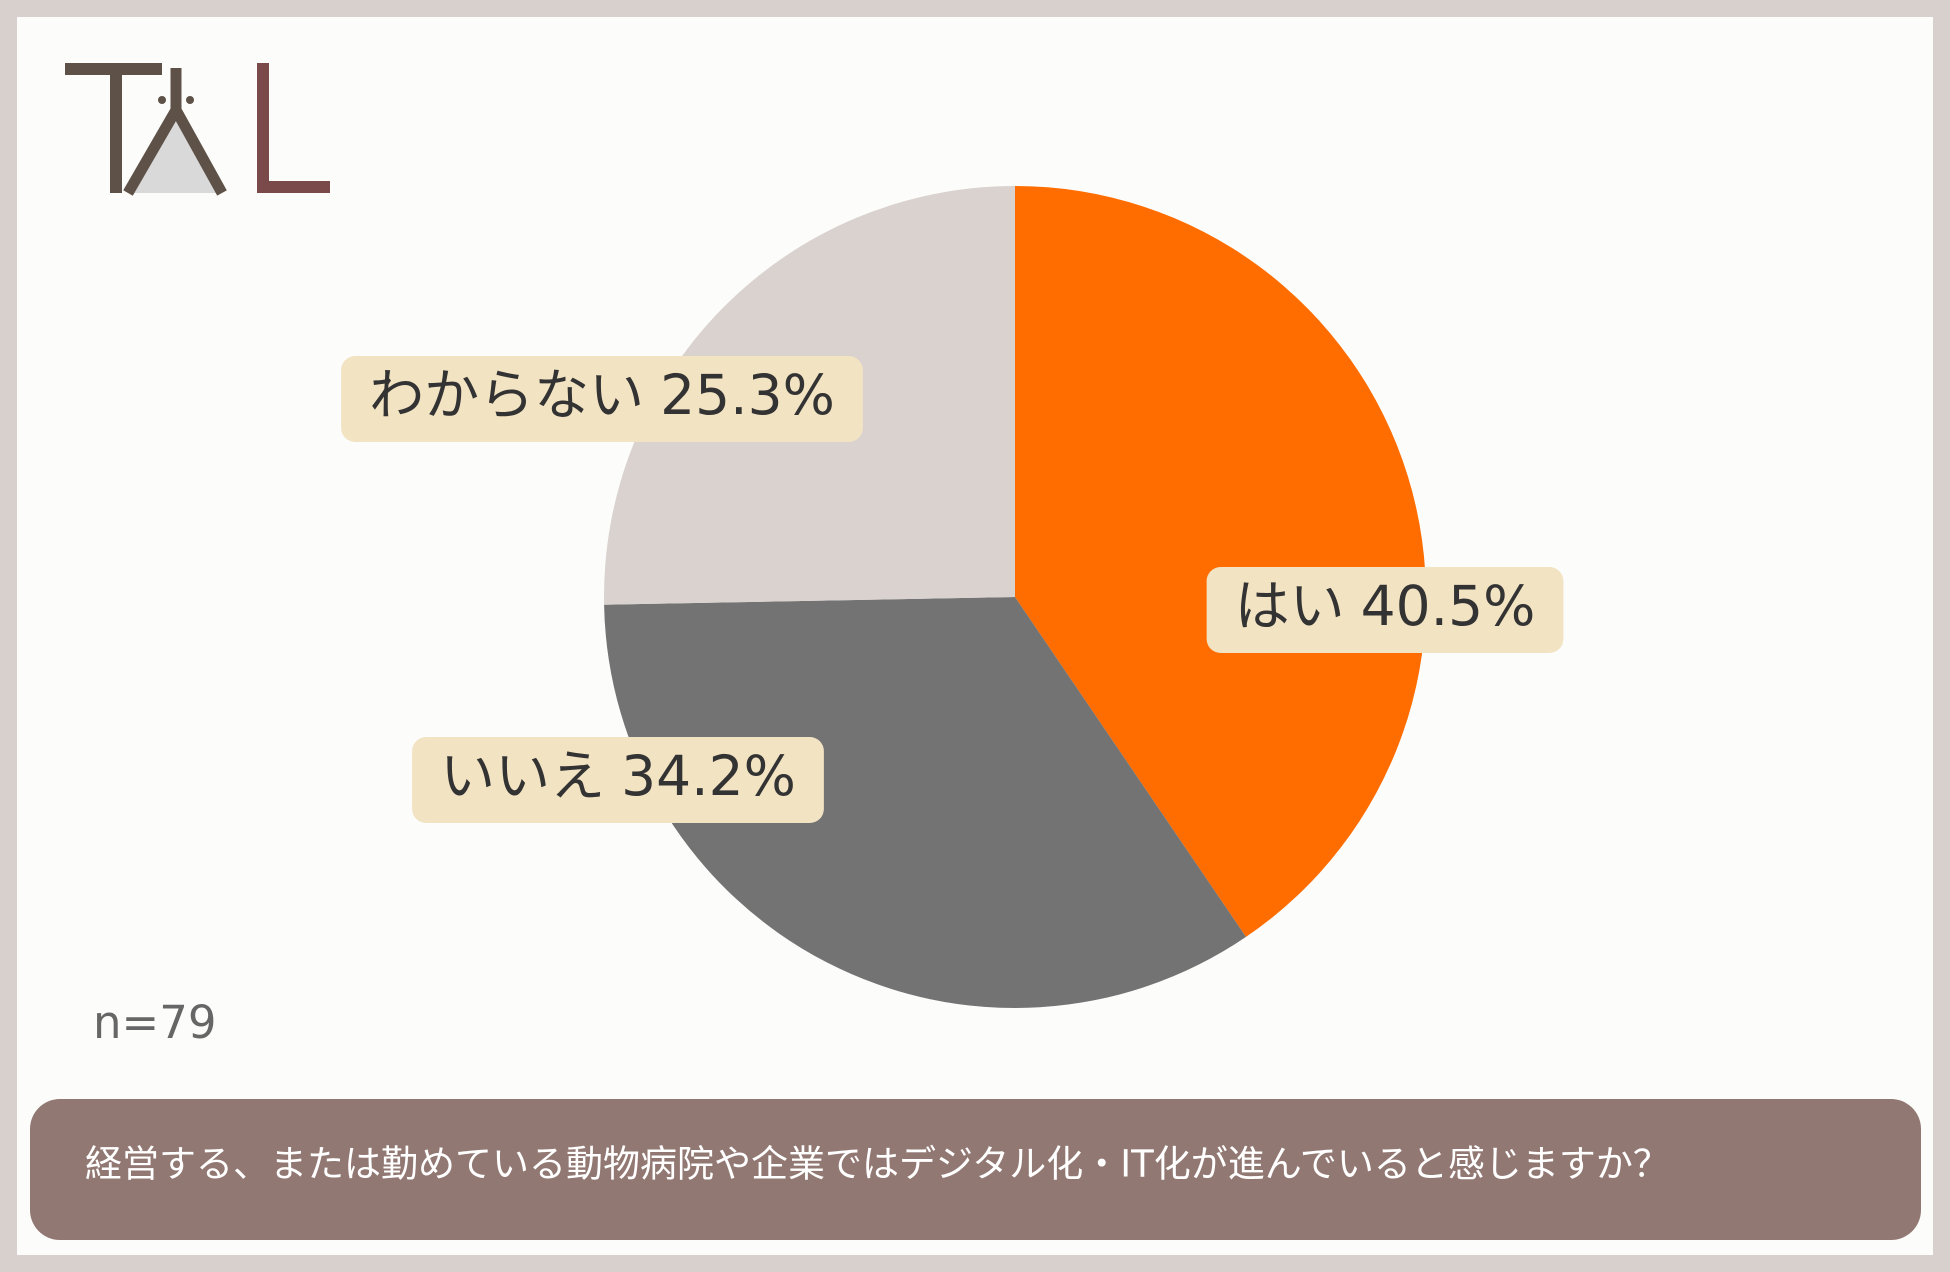 The height and width of the screenshot is (1272, 1950). Describe the element at coordinates (197, 129) in the screenshot. I see `logo` at that location.